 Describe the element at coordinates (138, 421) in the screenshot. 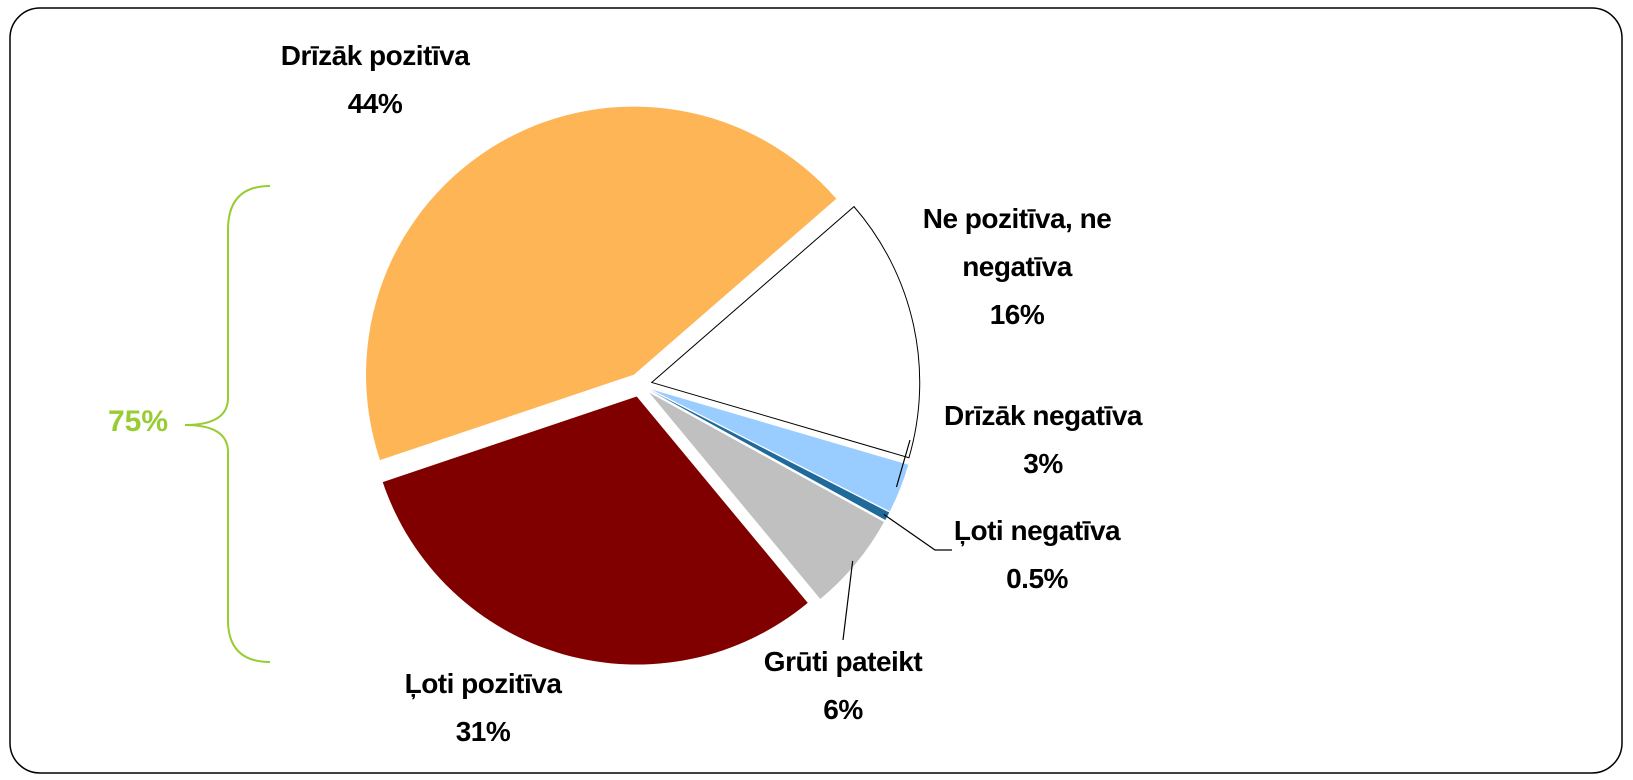

I see `annotation: 75%` at that location.